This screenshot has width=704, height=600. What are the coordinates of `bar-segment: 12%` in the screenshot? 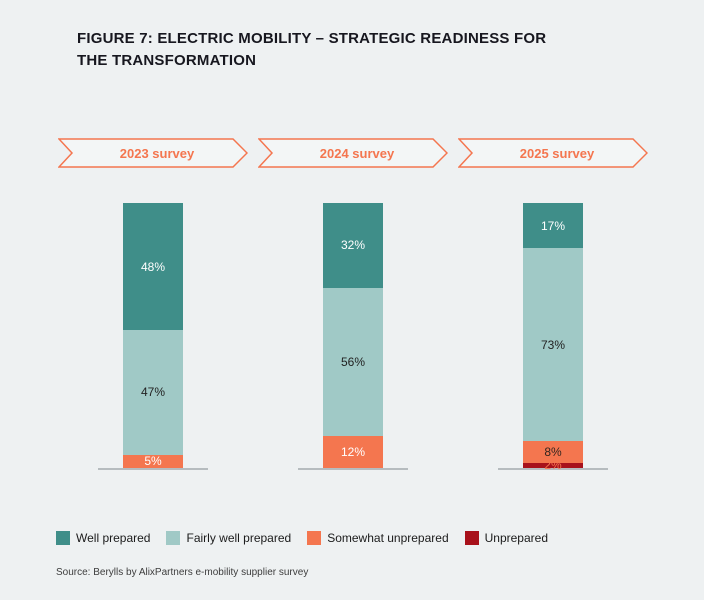 It's located at (353, 452).